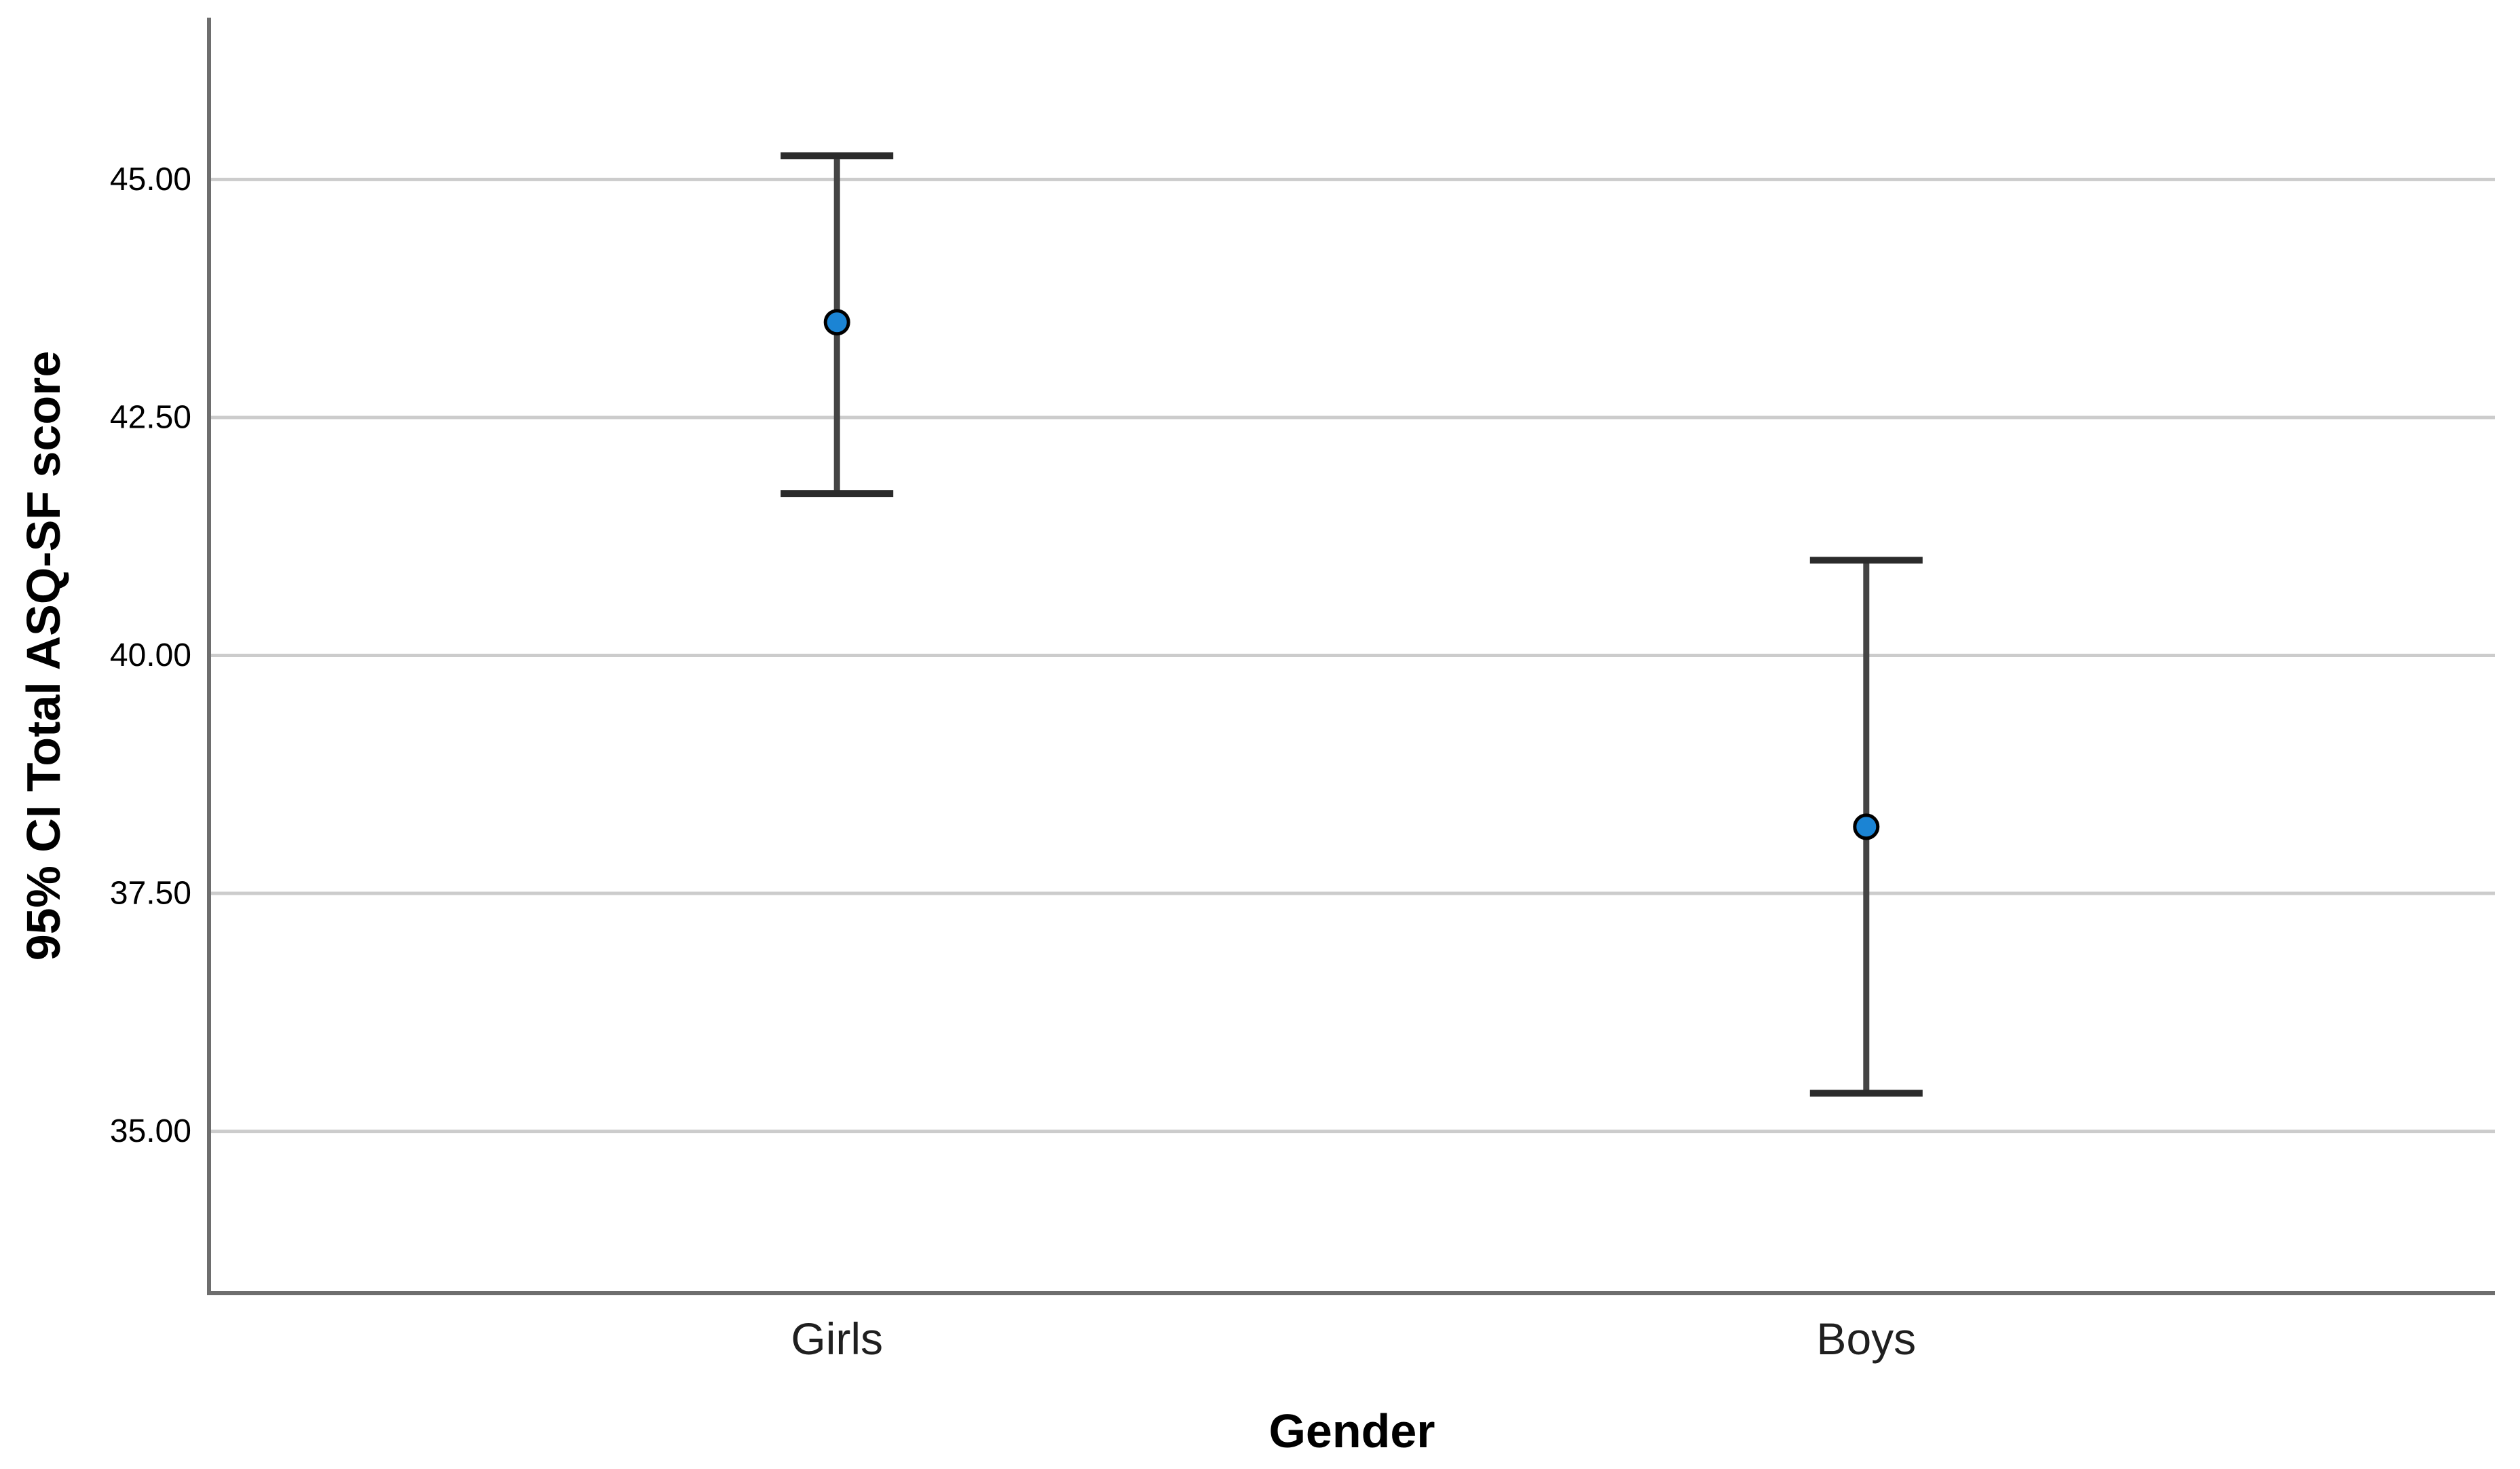 This screenshot has height=1469, width=2520. What do you see at coordinates (43, 655) in the screenshot?
I see `y-axis-title: 95% CI Total ASQ-SF score` at bounding box center [43, 655].